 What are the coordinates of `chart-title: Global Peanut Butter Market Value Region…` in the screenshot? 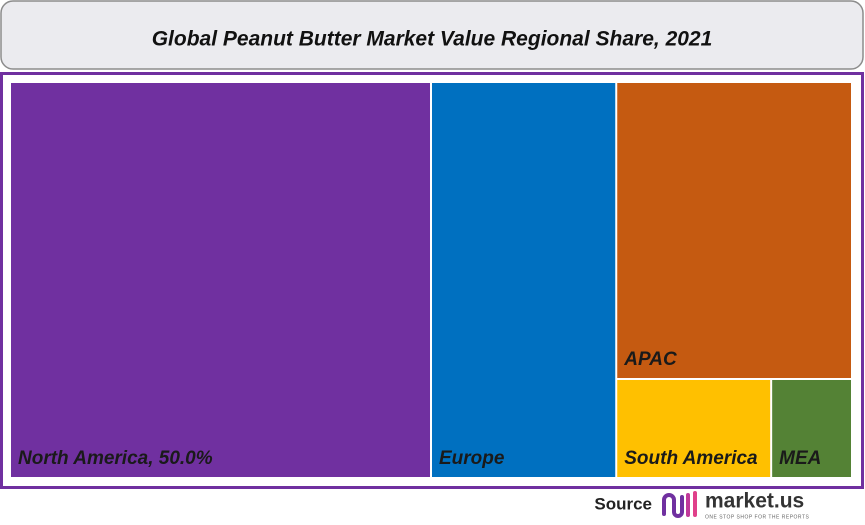 It's located at (432, 39).